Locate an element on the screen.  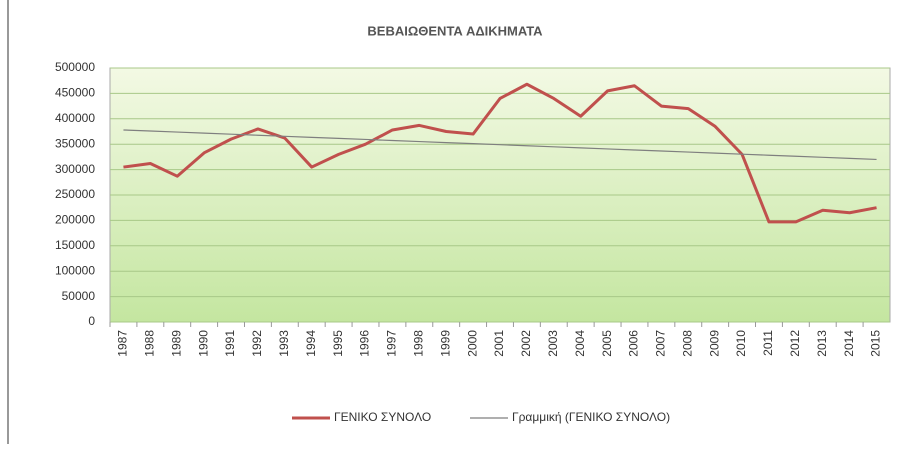
x-tick-label: 1995 is located at coordinates (338, 343).